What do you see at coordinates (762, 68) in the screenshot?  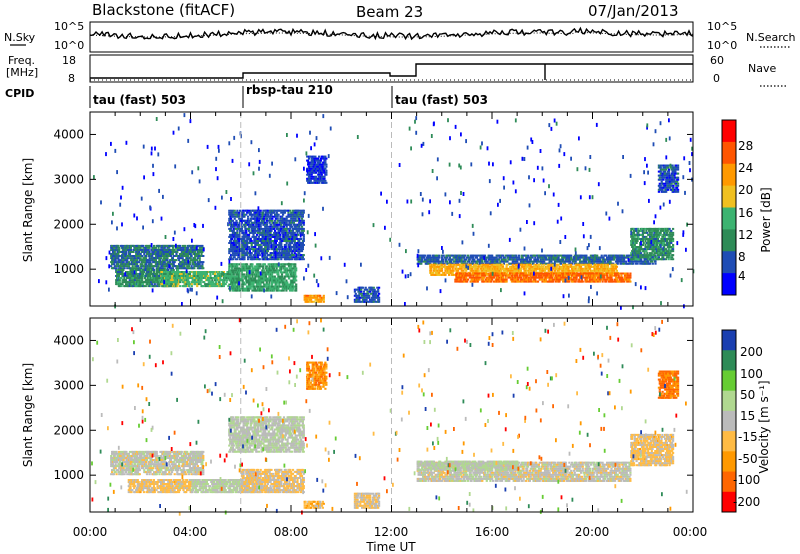 I see `nave-label: Nave` at bounding box center [762, 68].